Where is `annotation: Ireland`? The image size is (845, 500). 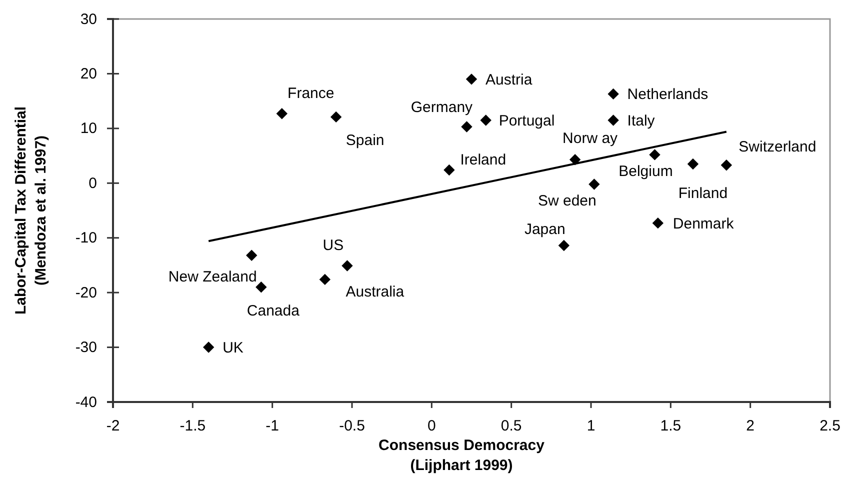 annotation: Ireland is located at coordinates (483, 159).